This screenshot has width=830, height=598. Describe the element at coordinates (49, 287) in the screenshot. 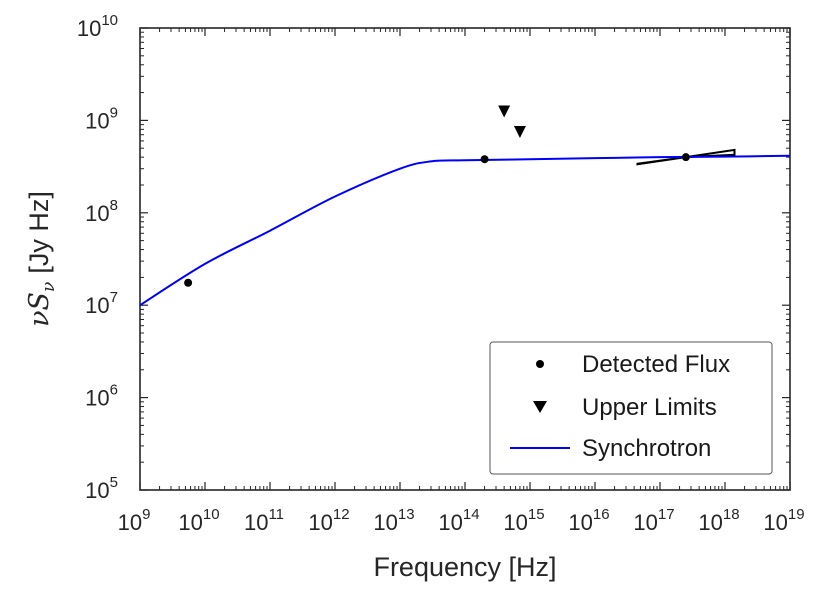

I see `y-axis-title-subscript: ν` at that location.